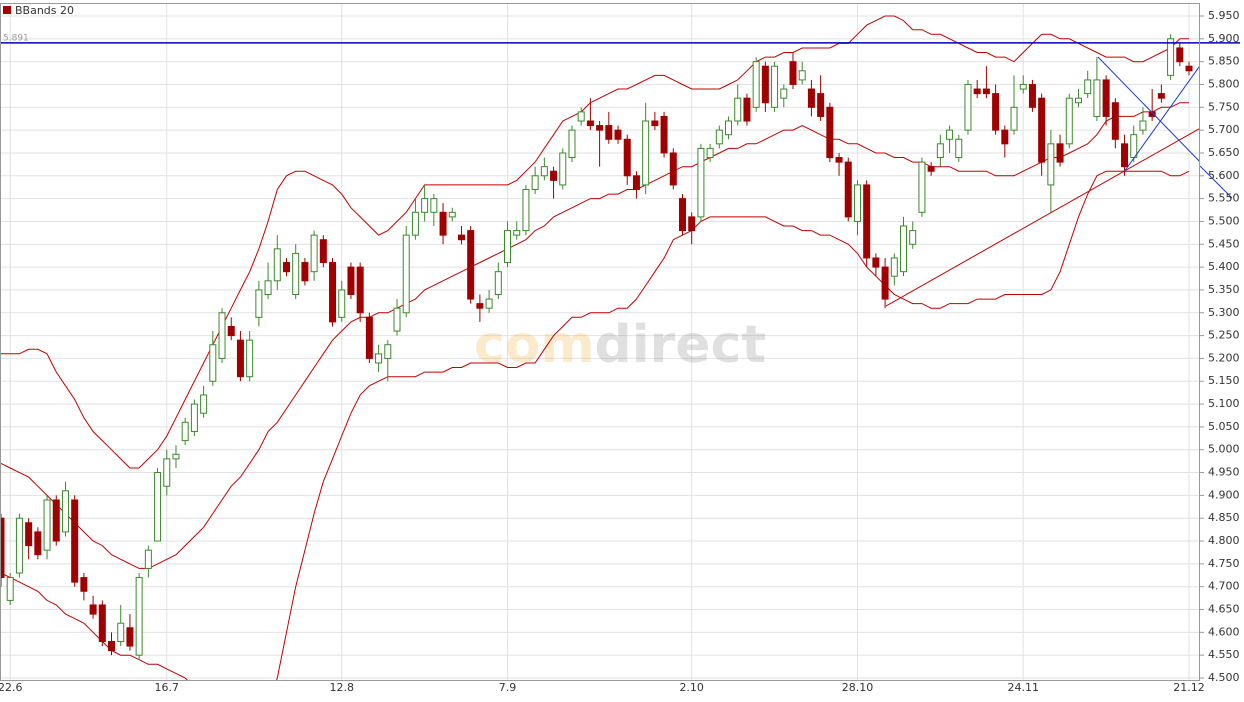 This screenshot has height=702, width=1244. What do you see at coordinates (1224, 61) in the screenshot?
I see `y-tick-label: 5.850` at bounding box center [1224, 61].